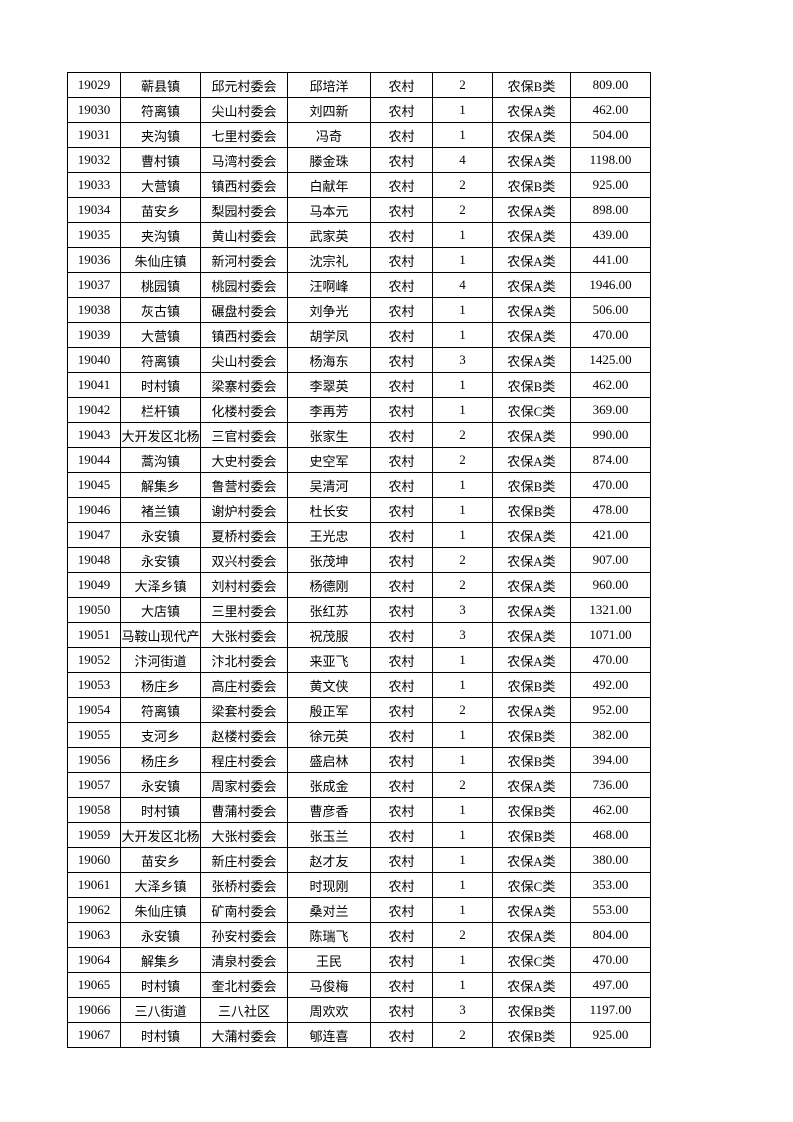 This screenshot has height=1122, width=793. What do you see at coordinates (94, 485) in the screenshot?
I see `id-cell: 19045` at bounding box center [94, 485].